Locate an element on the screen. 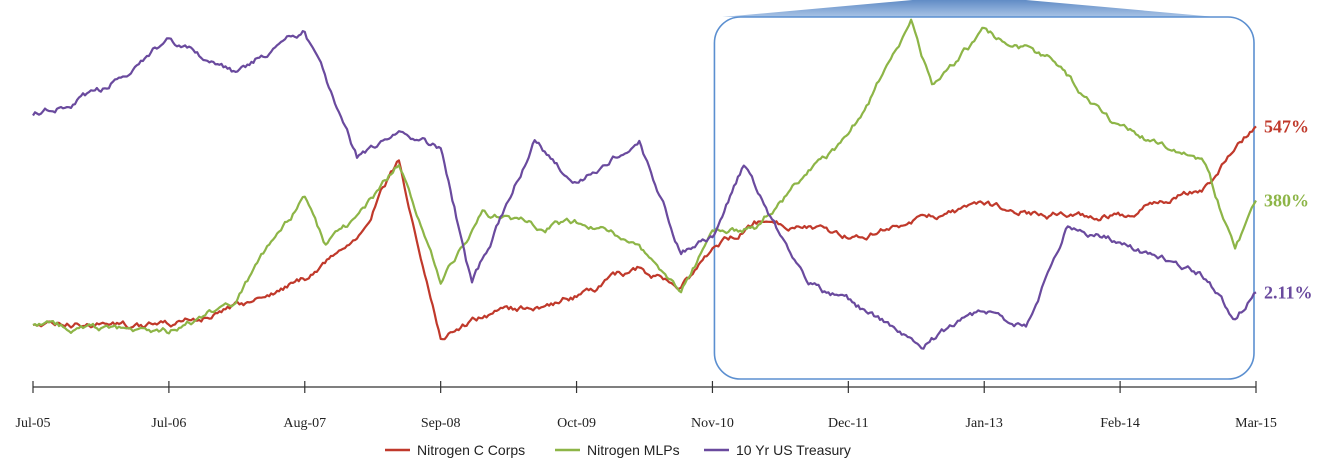 The height and width of the screenshot is (462, 1334). end-label-nitrogen-c-corps: 547% is located at coordinates (1286, 126).